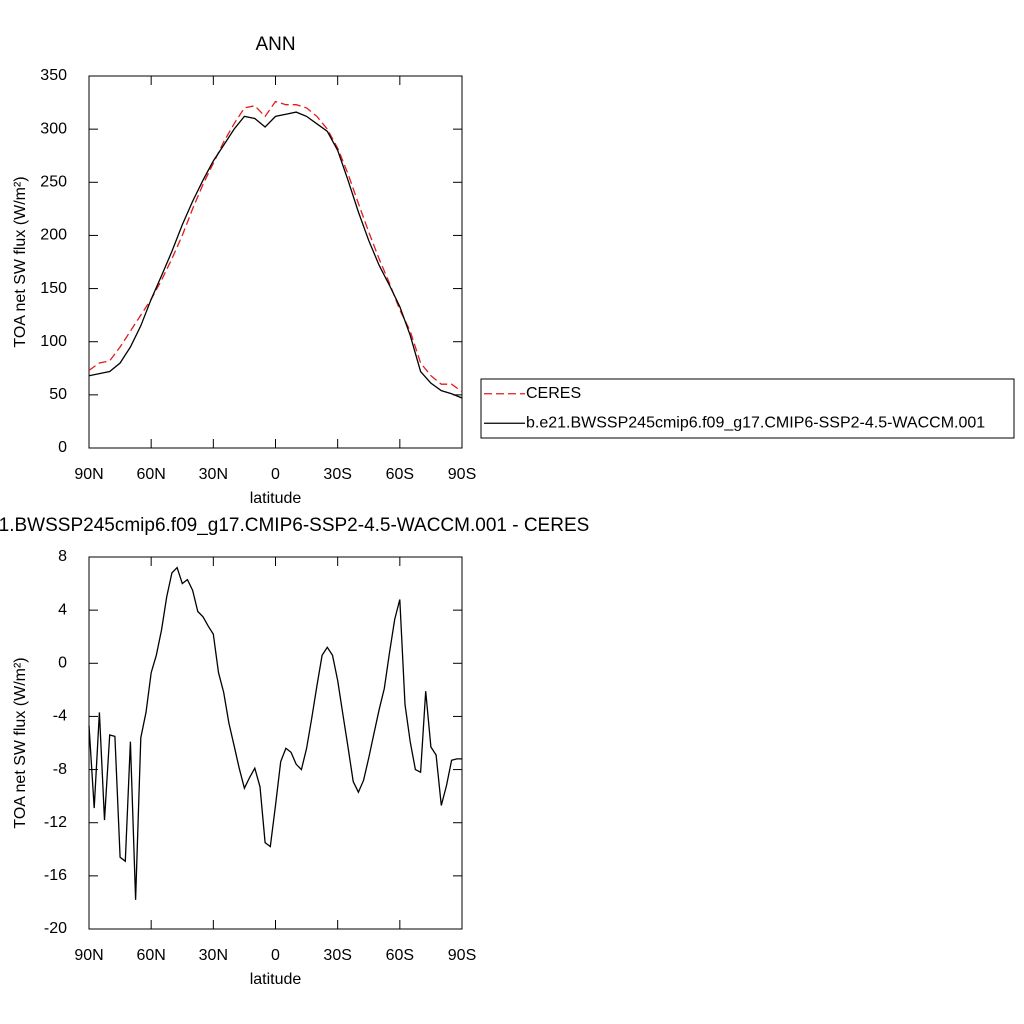 The height and width of the screenshot is (1024, 1024). What do you see at coordinates (53, 128) in the screenshot?
I see `y-tick-label: 300` at bounding box center [53, 128].